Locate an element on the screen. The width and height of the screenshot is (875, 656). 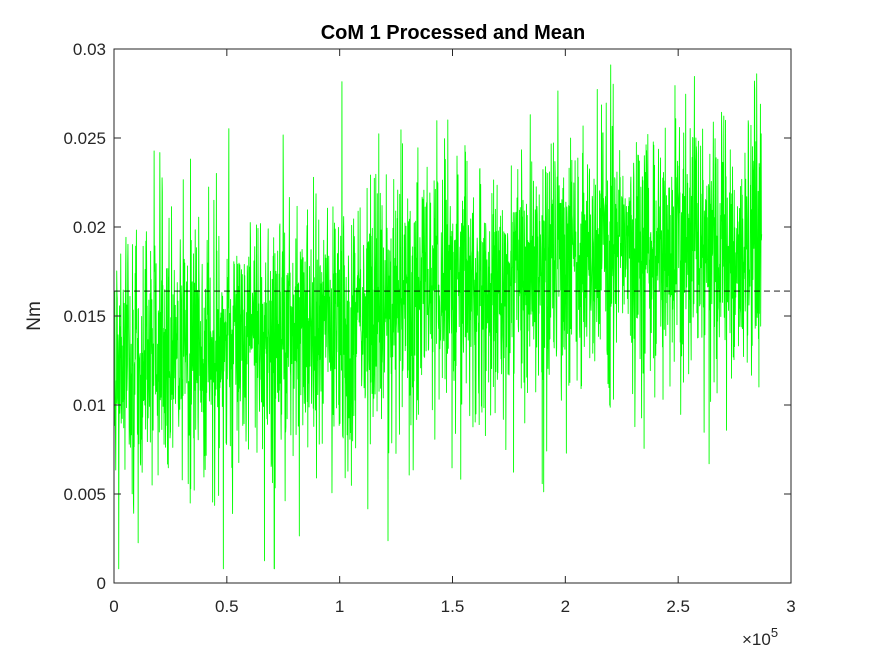
y-tick-label: 0.015 is located at coordinates (84, 316).